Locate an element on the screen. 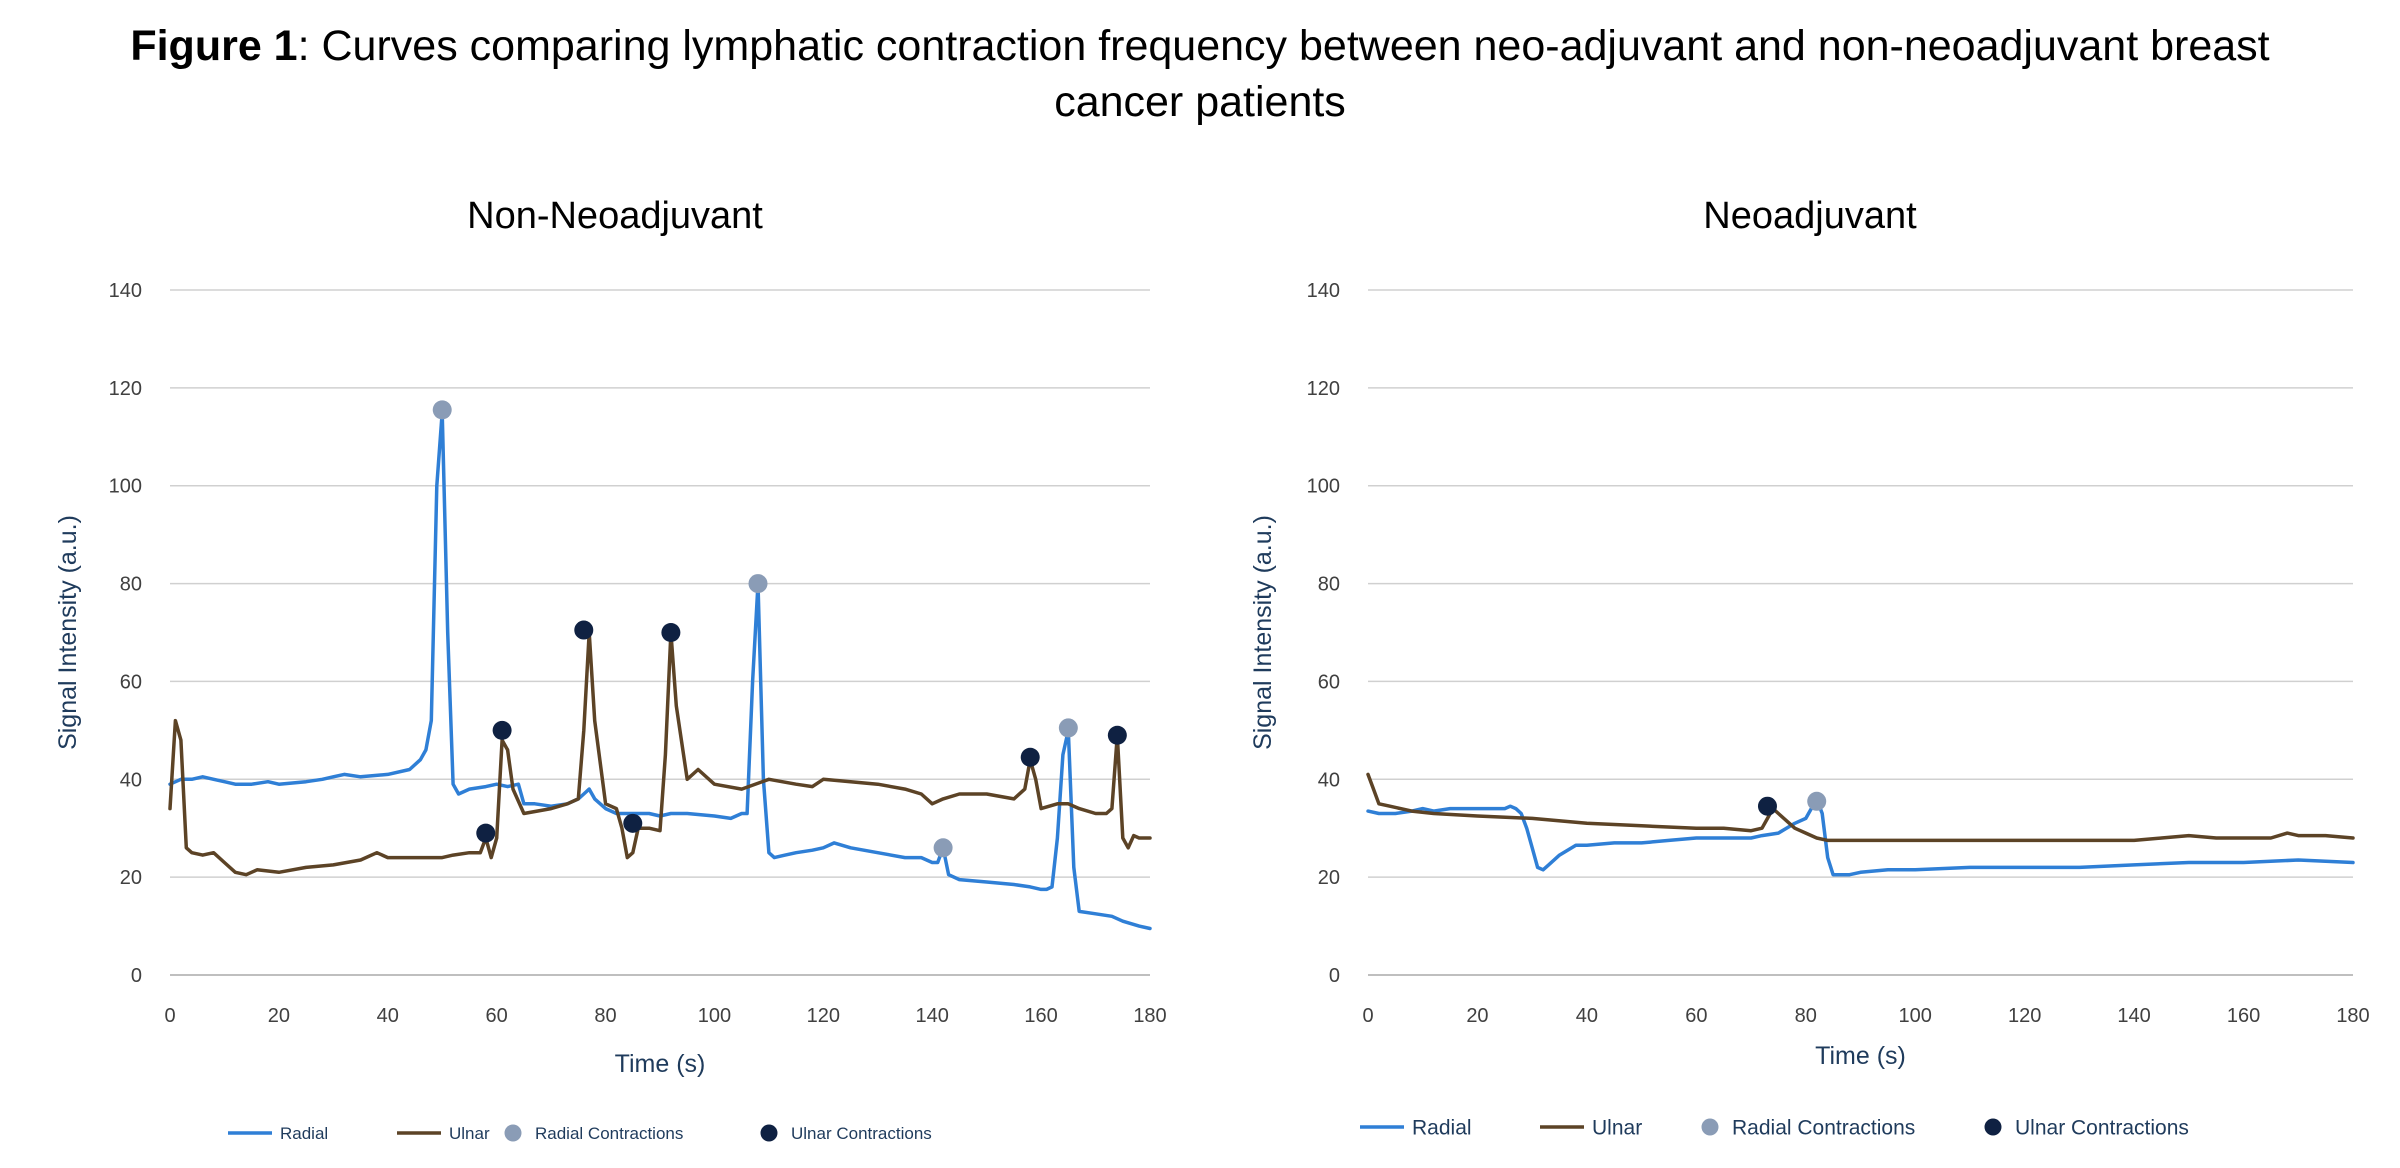 The image size is (2400, 1168). series-line-radial is located at coordinates (1860, 837).